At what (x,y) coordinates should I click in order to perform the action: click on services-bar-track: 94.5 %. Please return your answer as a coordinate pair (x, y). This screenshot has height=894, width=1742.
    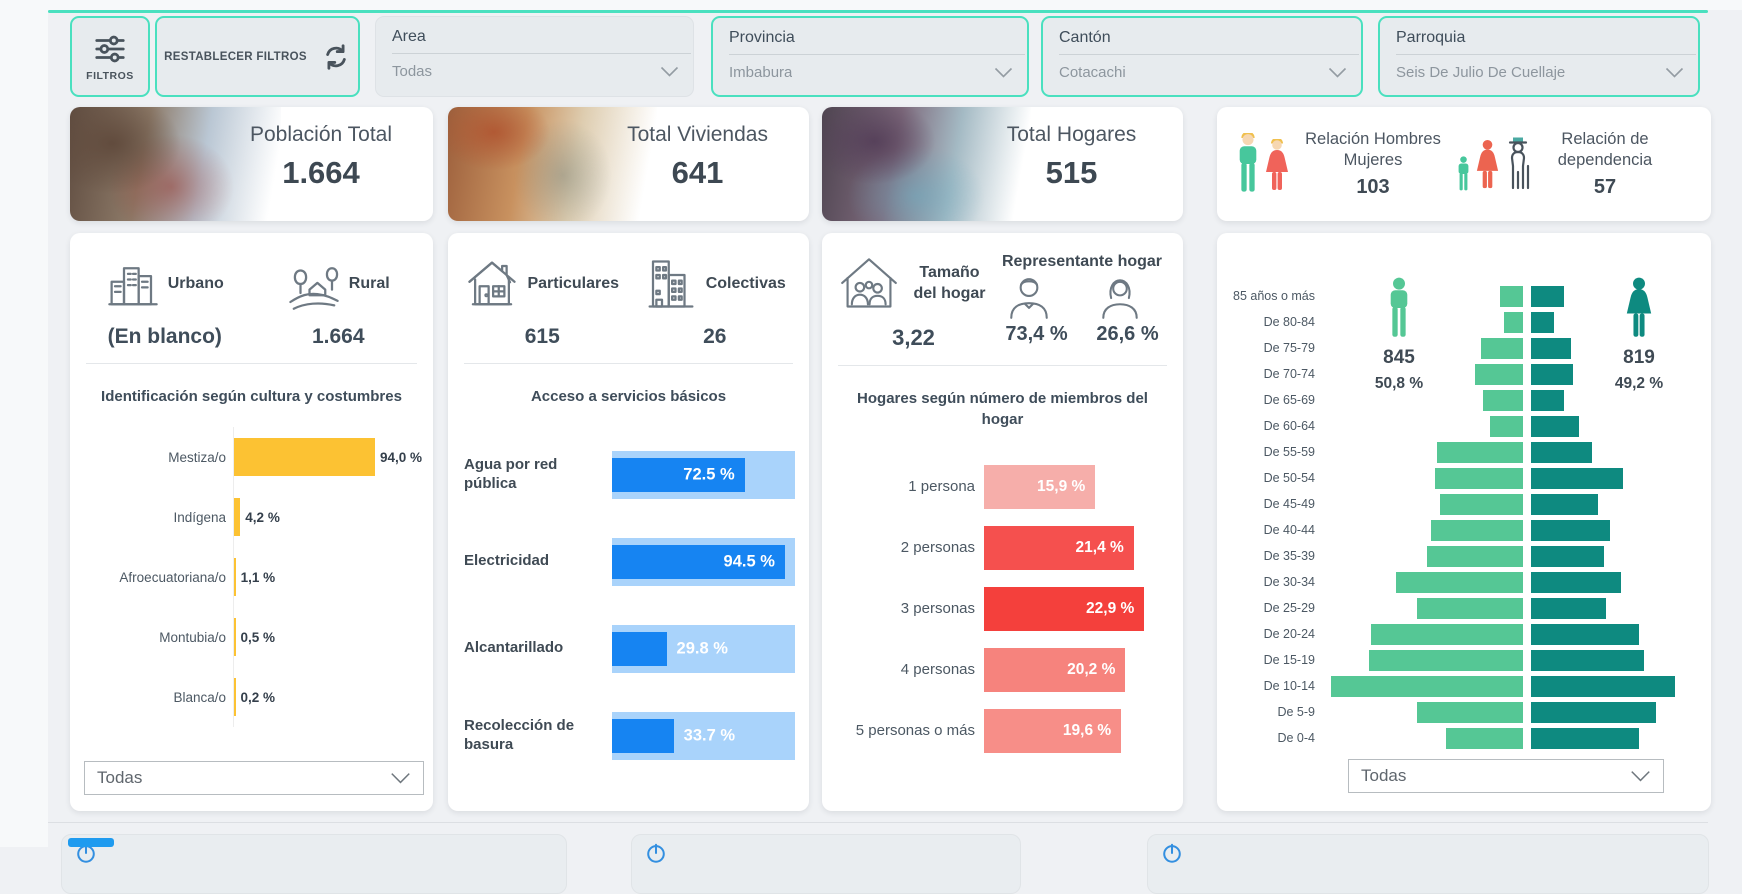
    Looking at the image, I should click on (703, 561).